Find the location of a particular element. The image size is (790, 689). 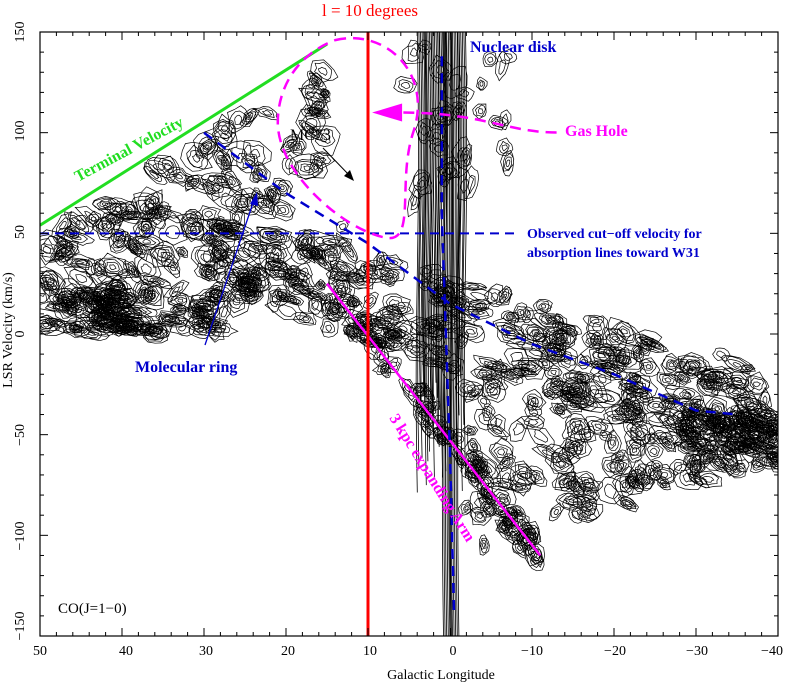

x-tick-label: 40 is located at coordinates (126, 651).